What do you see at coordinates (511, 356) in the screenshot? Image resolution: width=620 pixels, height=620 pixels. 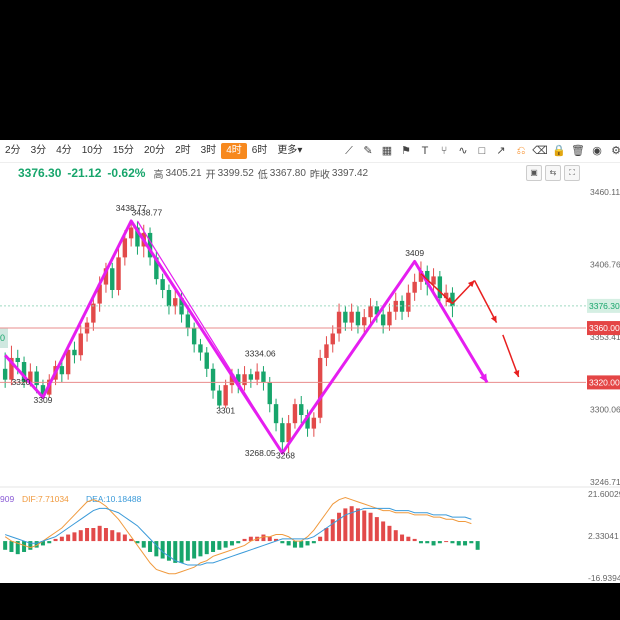 I see `projection-segment` at bounding box center [511, 356].